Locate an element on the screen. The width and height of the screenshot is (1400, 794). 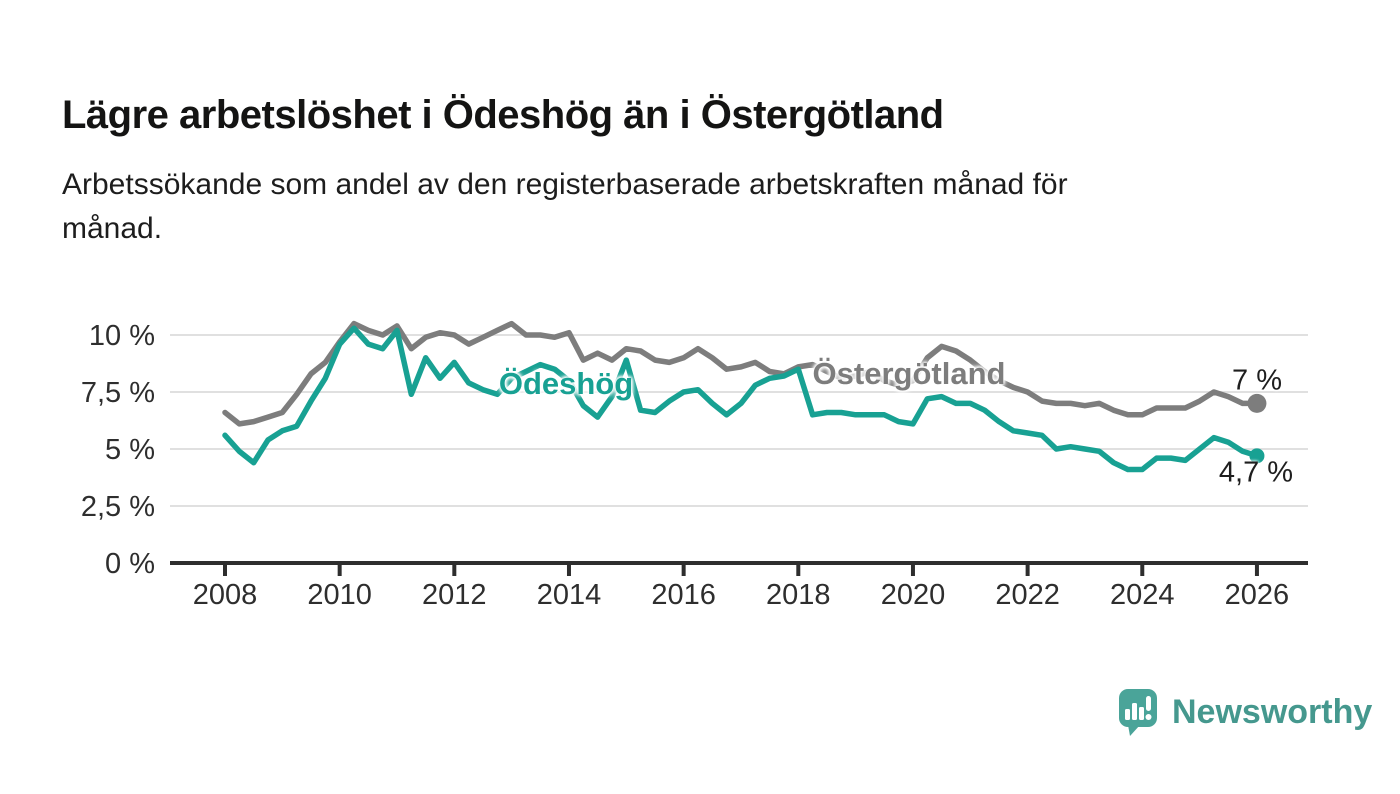
series-label-ostergotland: Östergötland is located at coordinates (909, 373).